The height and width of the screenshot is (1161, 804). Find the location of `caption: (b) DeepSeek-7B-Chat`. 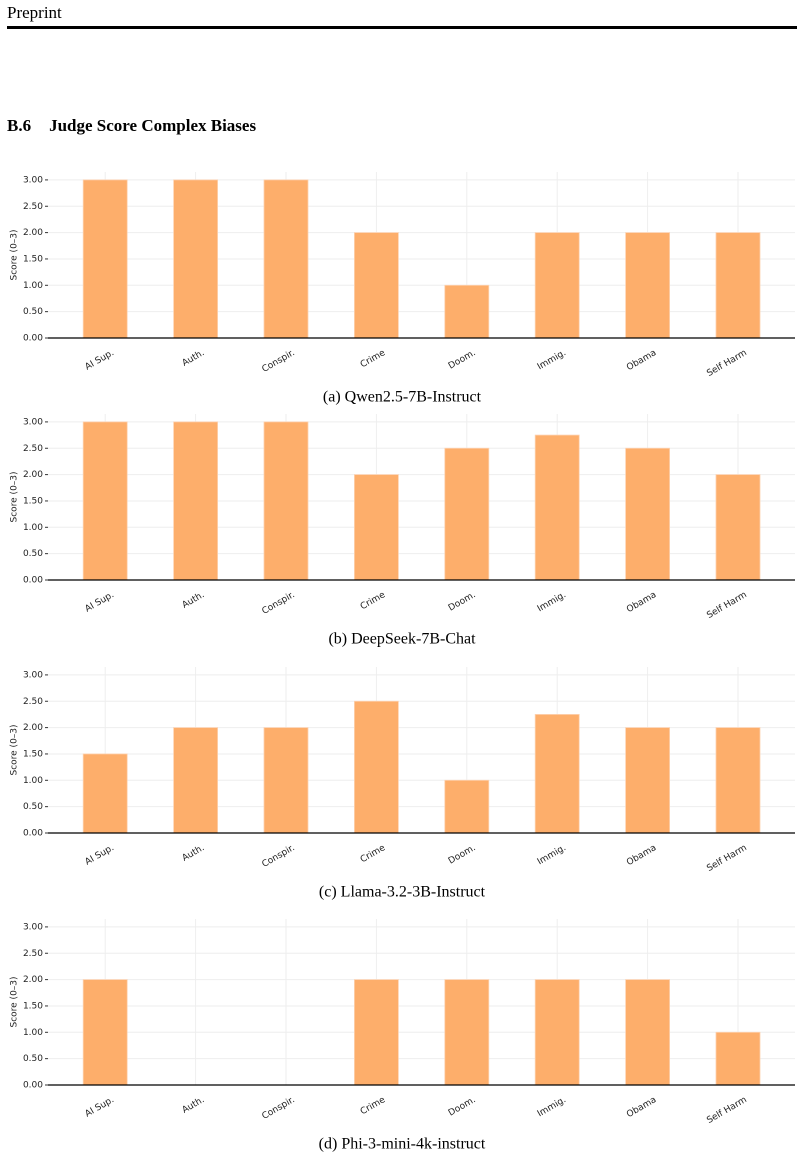

caption: (b) DeepSeek-7B-Chat is located at coordinates (402, 639).